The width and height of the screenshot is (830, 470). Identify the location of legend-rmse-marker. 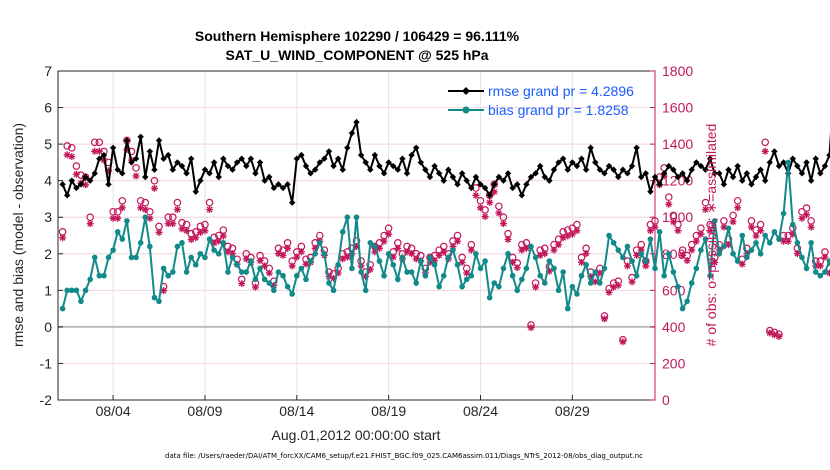
(466, 91).